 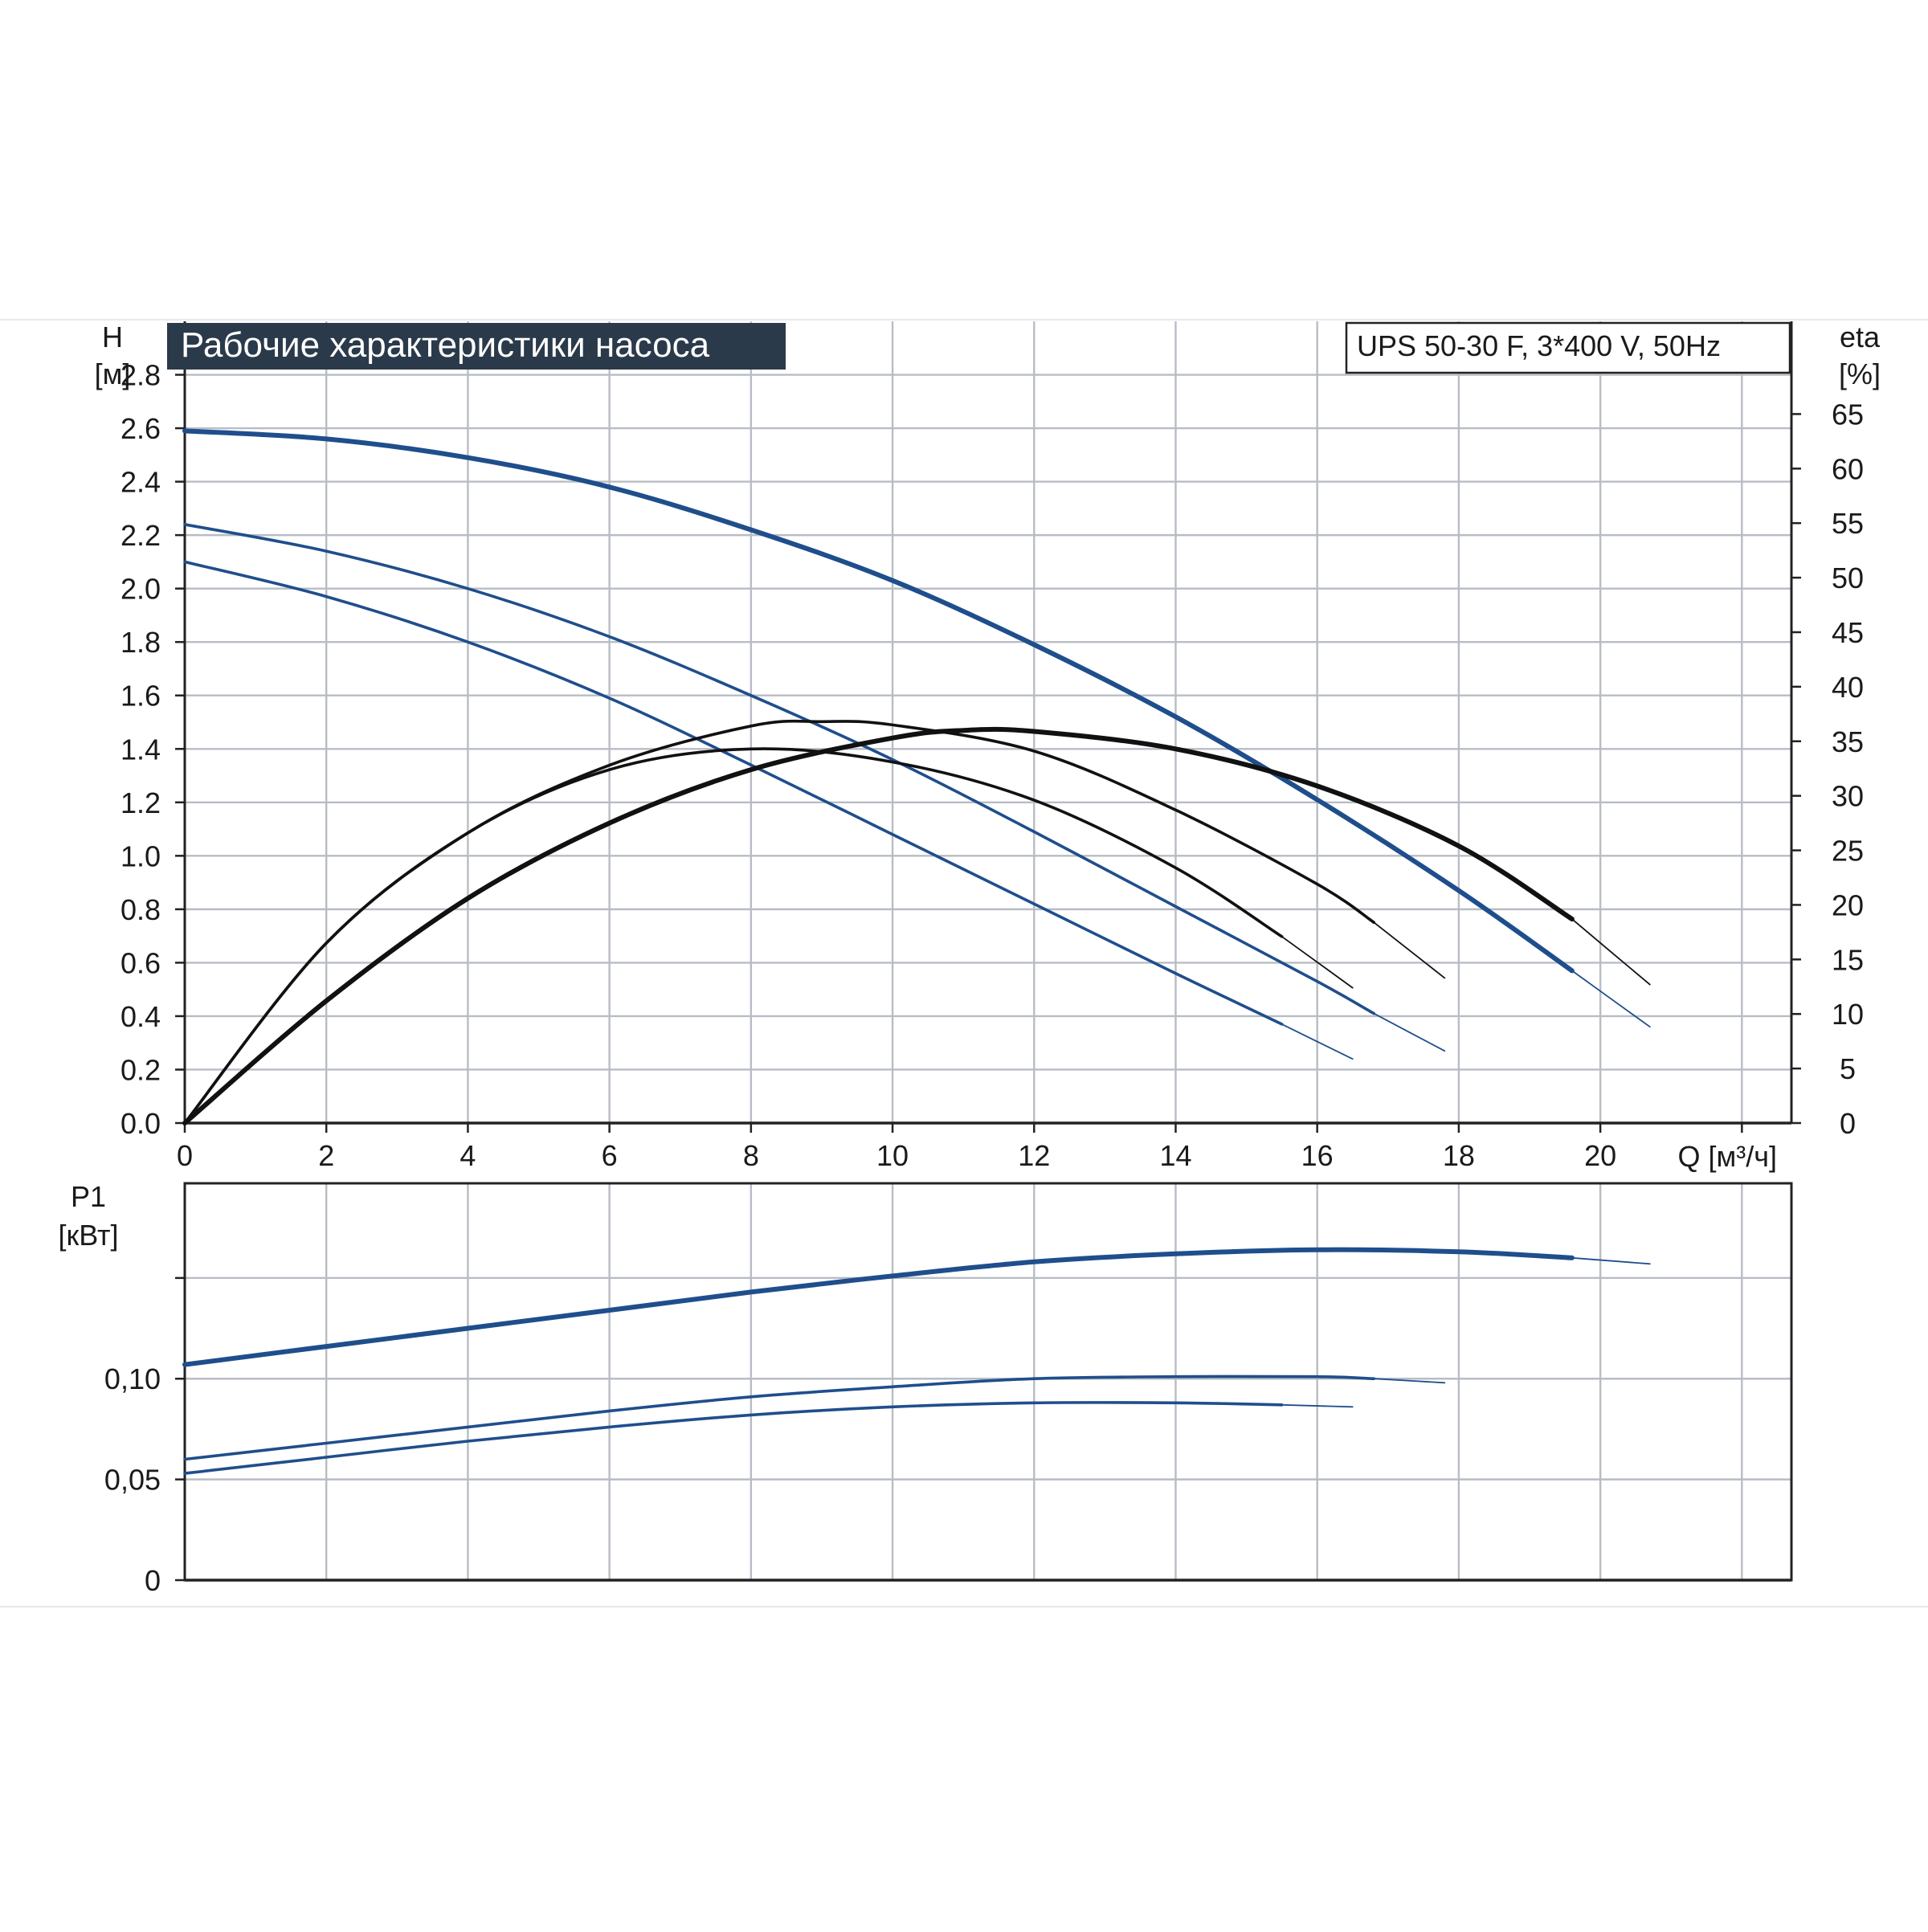 What do you see at coordinates (1848, 1015) in the screenshot?
I see `y2-tick-label: 10` at bounding box center [1848, 1015].